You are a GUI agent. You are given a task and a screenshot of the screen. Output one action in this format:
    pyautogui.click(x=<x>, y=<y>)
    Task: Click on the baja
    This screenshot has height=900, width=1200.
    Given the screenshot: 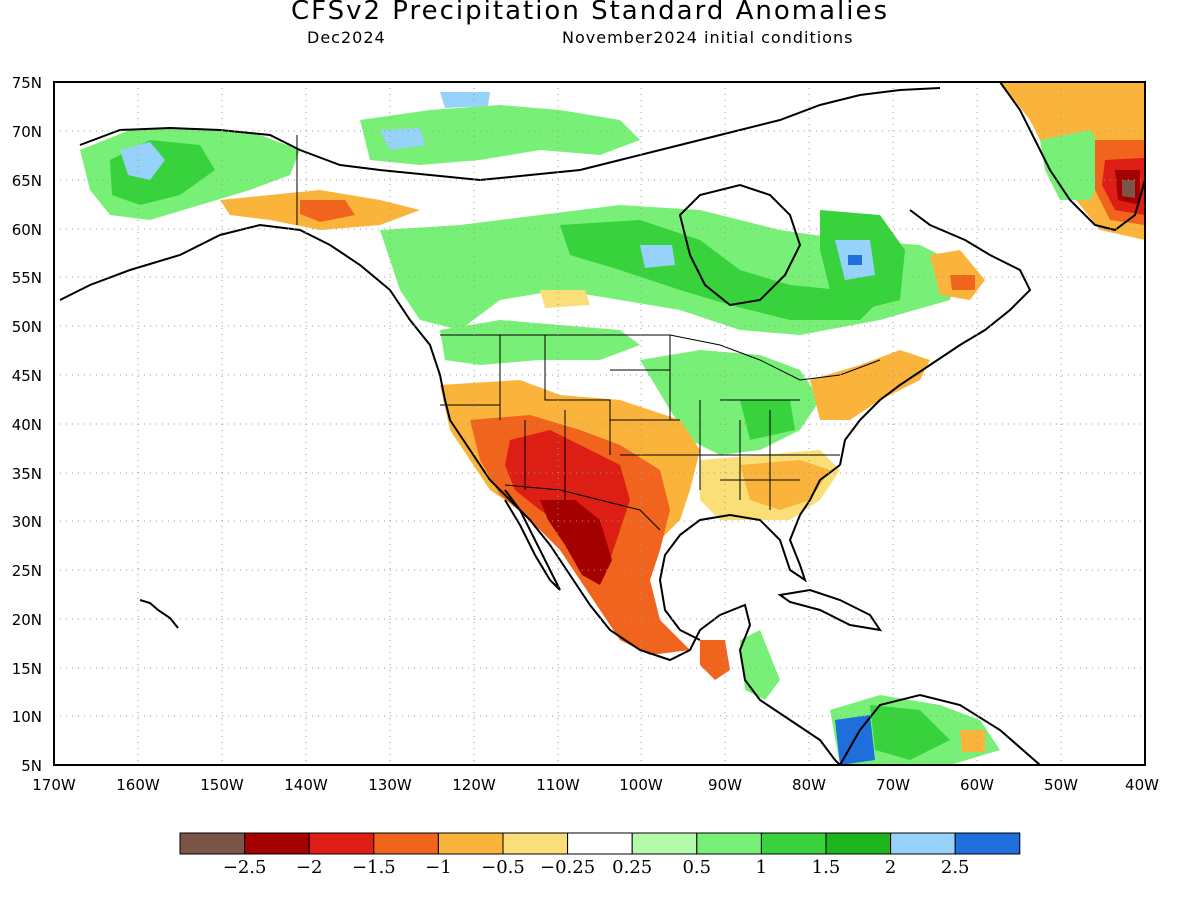 What is the action you would take?
    pyautogui.click(x=532, y=540)
    